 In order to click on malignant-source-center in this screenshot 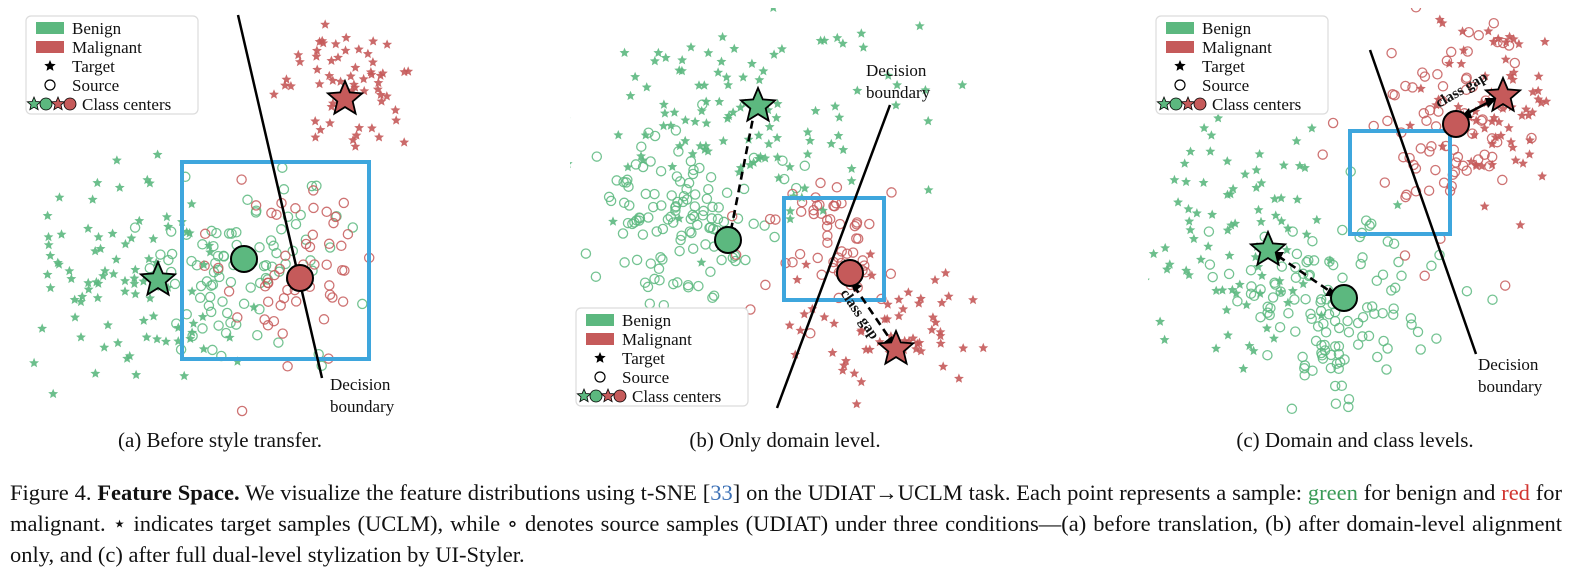, I will do `click(1456, 124)`.